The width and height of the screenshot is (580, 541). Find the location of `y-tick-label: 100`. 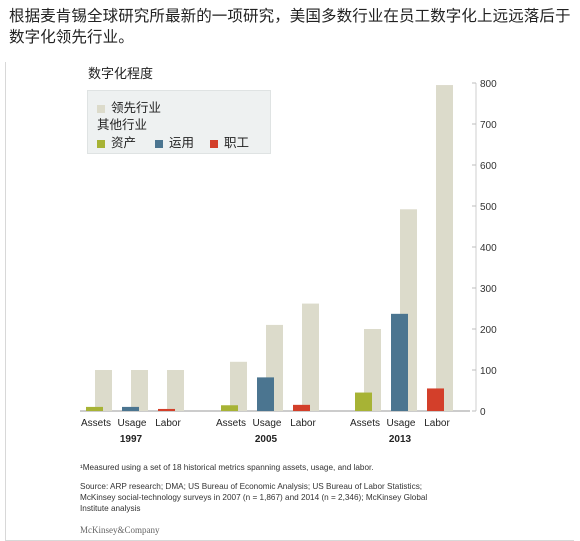

y-tick-label: 100 is located at coordinates (488, 371).